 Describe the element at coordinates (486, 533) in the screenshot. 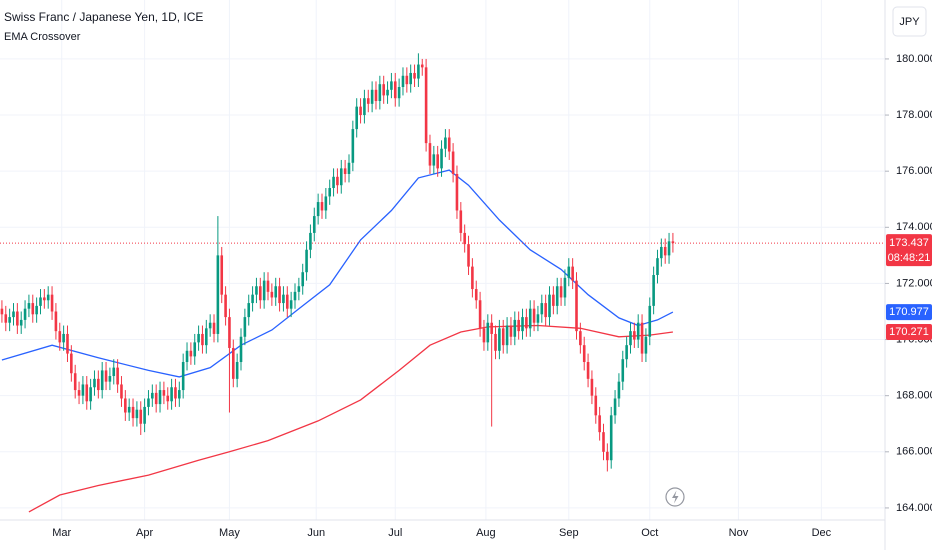

I see `x-tick-label: Aug` at that location.